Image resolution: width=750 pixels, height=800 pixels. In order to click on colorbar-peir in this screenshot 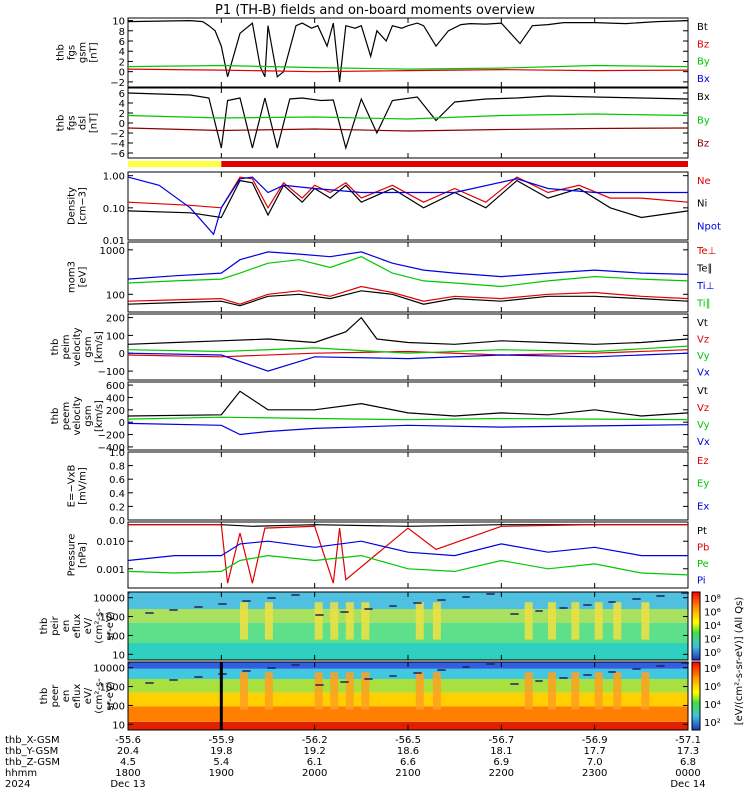, I will do `click(696, 626)`.